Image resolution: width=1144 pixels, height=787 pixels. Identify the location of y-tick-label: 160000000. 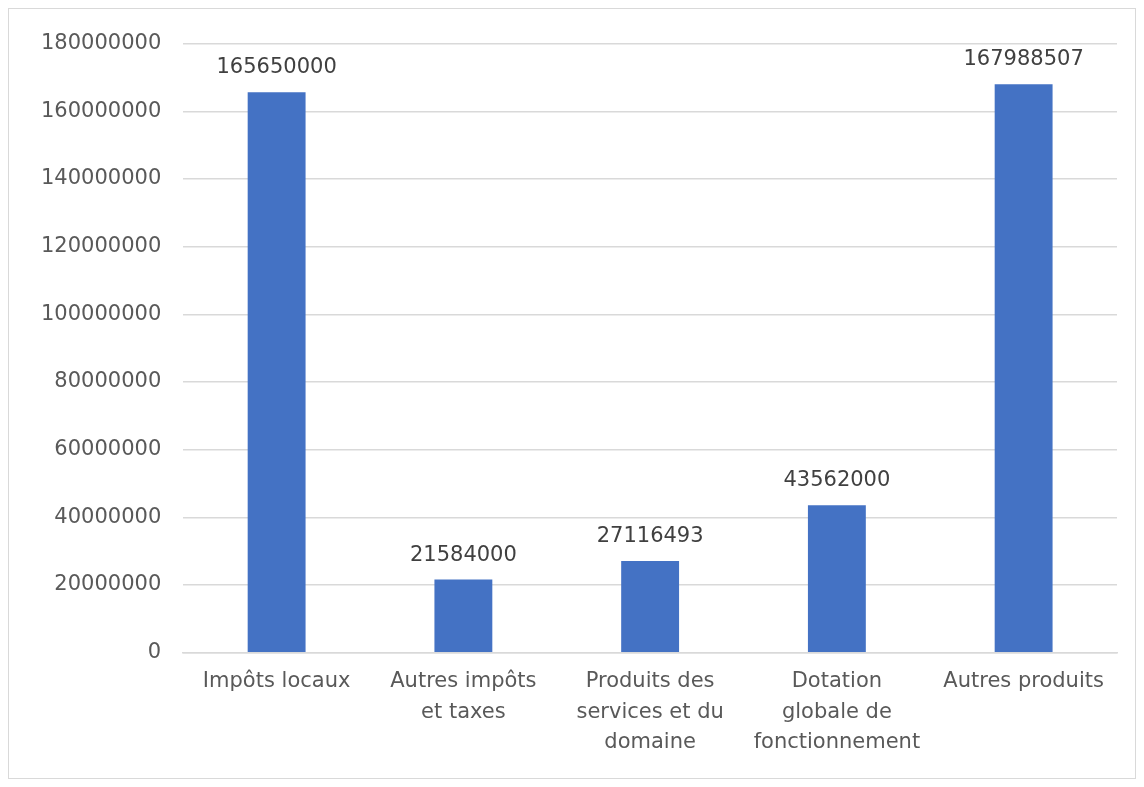
(101, 109).